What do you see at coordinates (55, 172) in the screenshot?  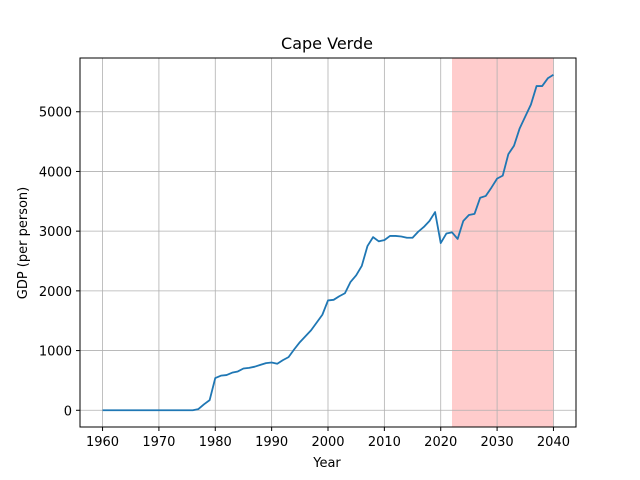 I see `y-tick-label: 4000` at bounding box center [55, 172].